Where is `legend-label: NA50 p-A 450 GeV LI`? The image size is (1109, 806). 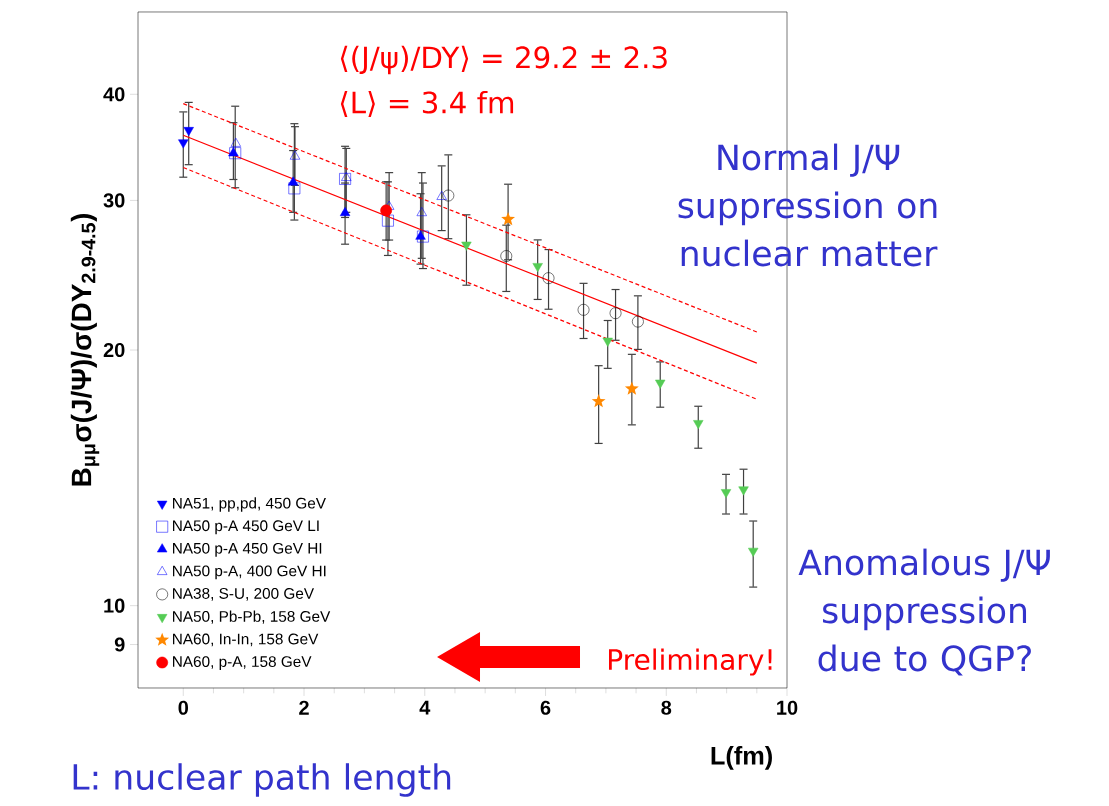 legend-label: NA50 p-A 450 GeV LI is located at coordinates (246, 527).